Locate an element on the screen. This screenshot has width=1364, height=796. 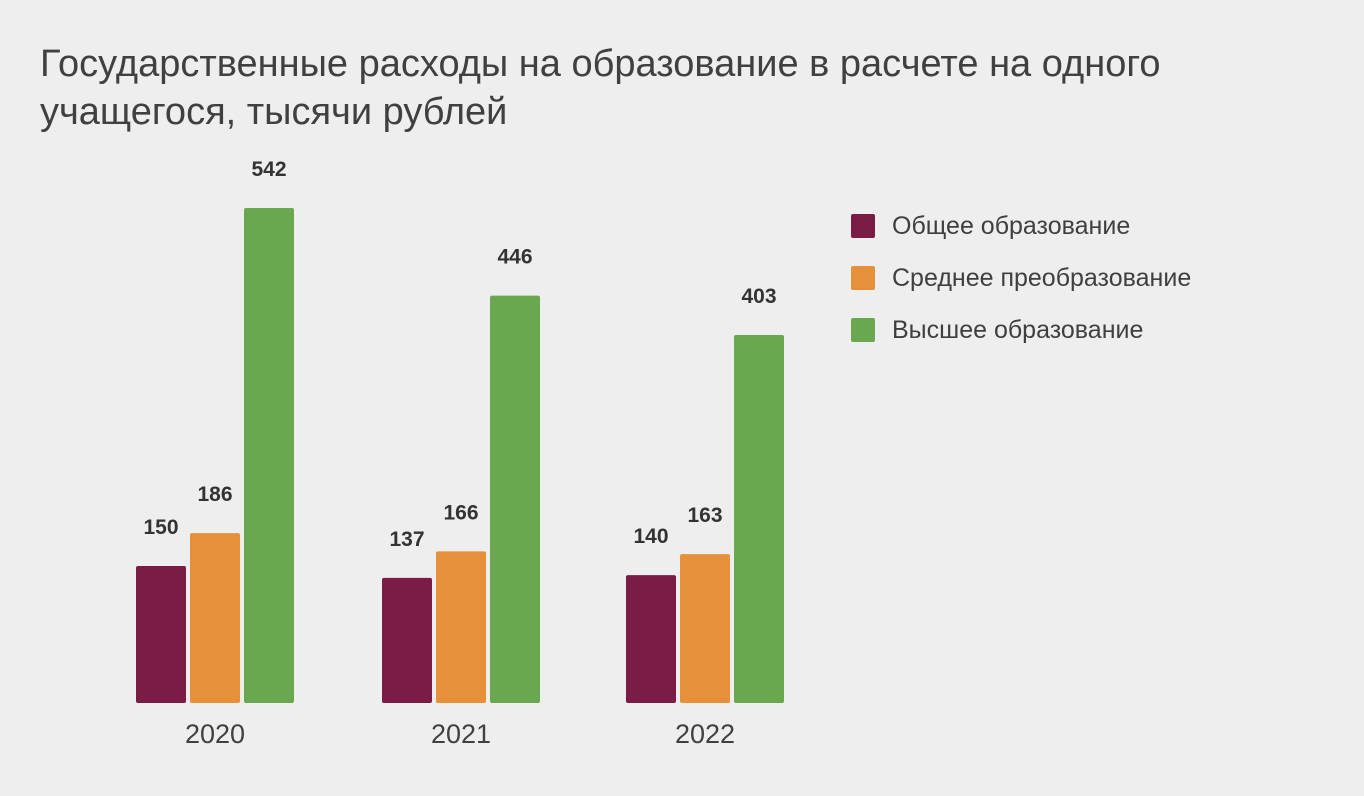
legend-swatch-general is located at coordinates (863, 226).